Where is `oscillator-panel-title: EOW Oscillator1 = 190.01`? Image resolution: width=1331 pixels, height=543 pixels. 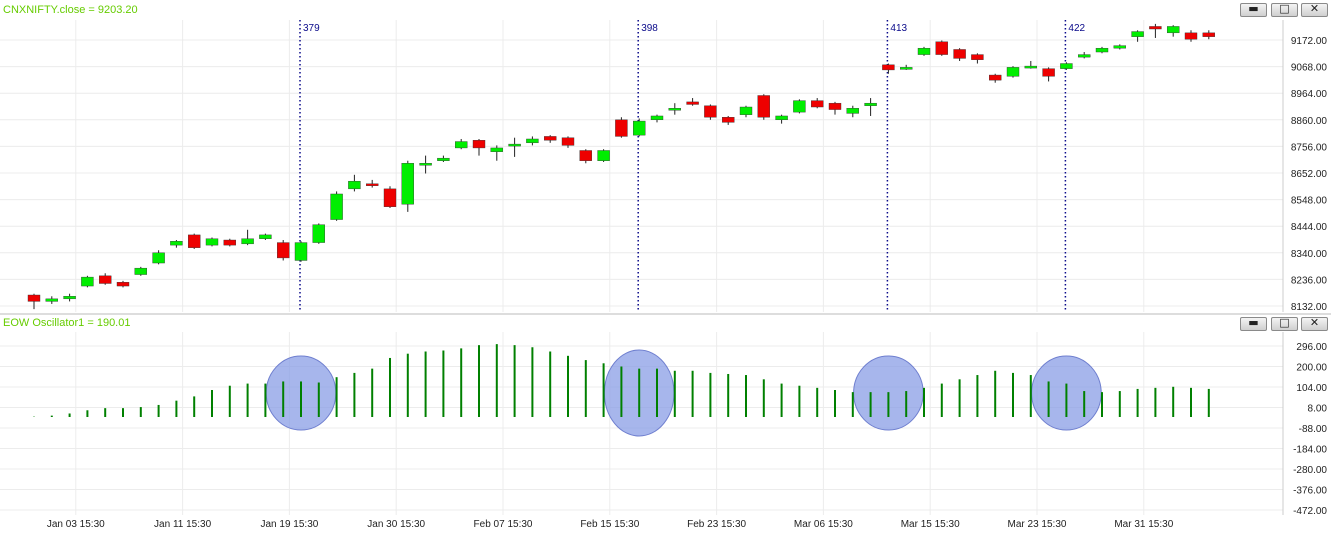 oscillator-panel-title: EOW Oscillator1 = 190.01 is located at coordinates (66, 323).